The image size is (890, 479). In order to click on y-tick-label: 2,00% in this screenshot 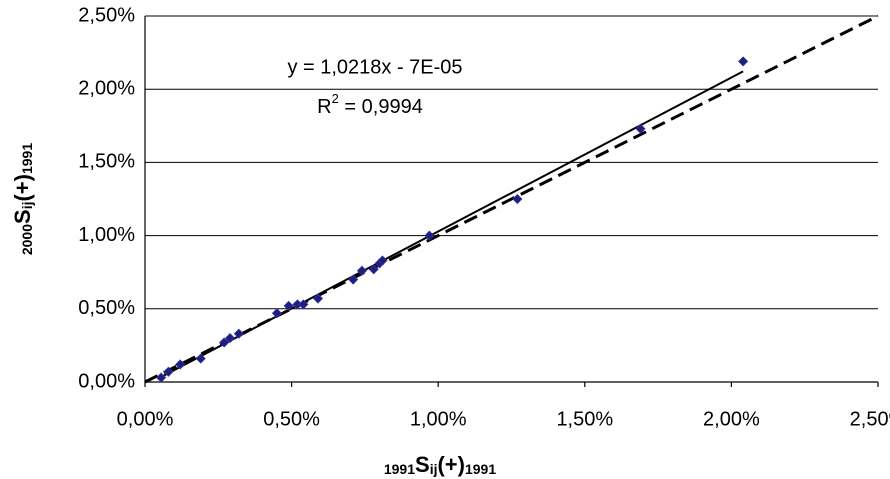, I will do `click(106, 88)`.